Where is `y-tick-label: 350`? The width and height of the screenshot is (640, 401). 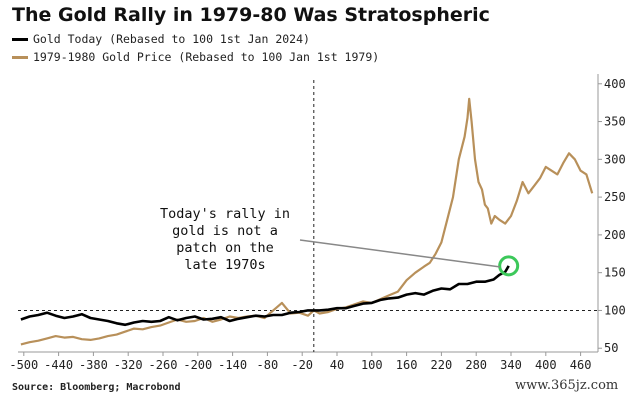
y-tick-label: 350 is located at coordinates (615, 122).